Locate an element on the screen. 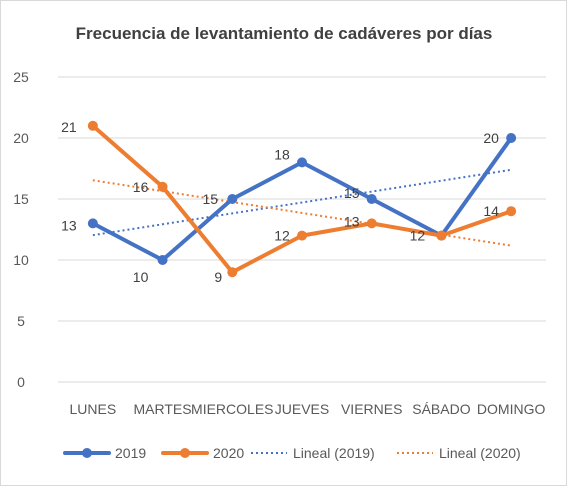 The image size is (567, 487). x-tick-label: VIERNES is located at coordinates (371, 409).